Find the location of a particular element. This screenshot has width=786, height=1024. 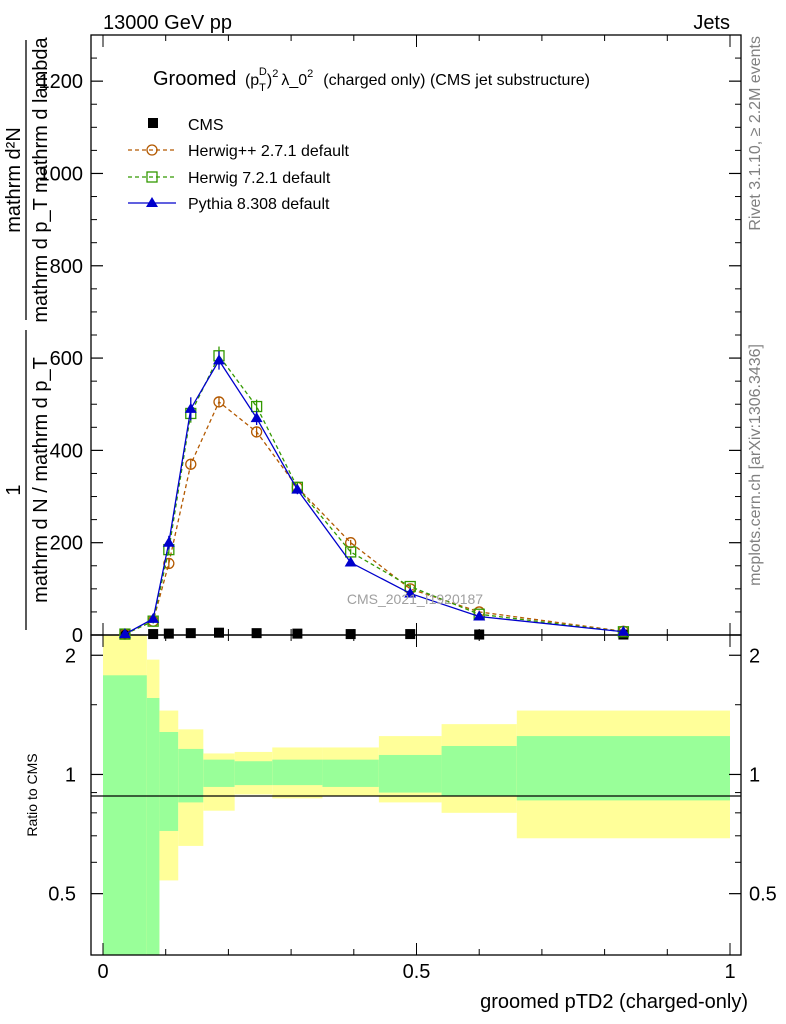

title-lambda: λ_0 is located at coordinates (294, 80).